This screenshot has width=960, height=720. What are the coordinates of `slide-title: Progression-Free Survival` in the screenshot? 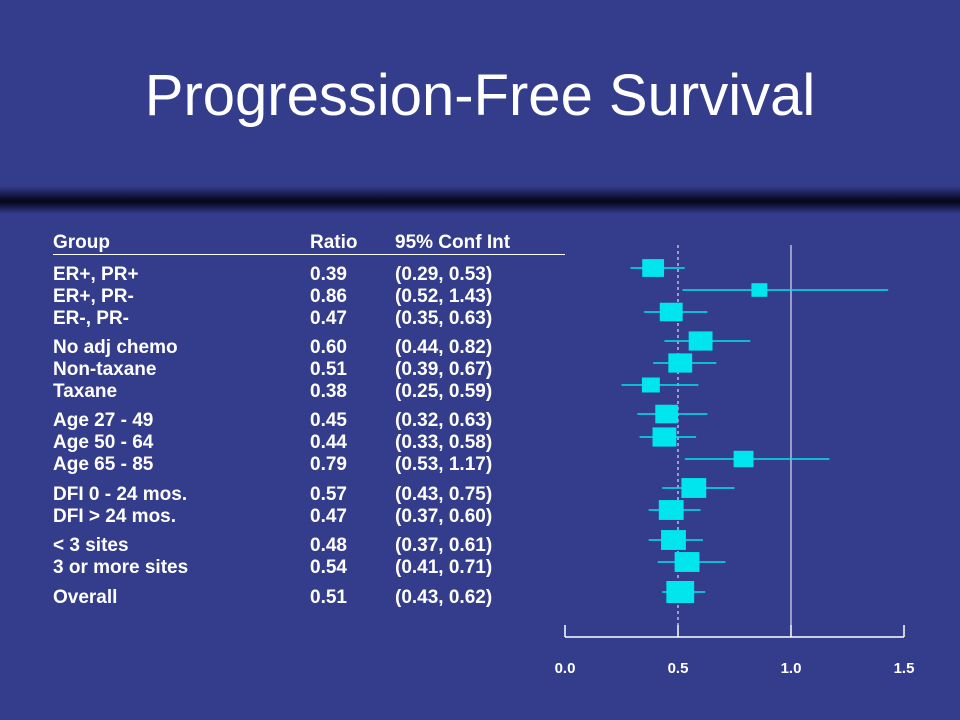 It's located at (480, 95).